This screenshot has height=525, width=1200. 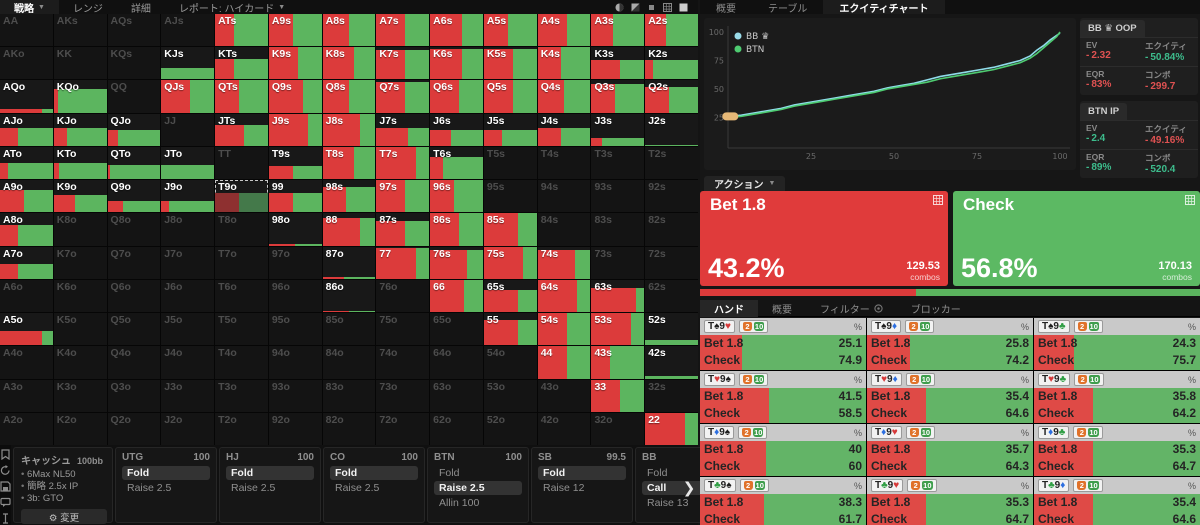 I want to click on menu-item: 戦略 ▼, so click(x=29, y=7).